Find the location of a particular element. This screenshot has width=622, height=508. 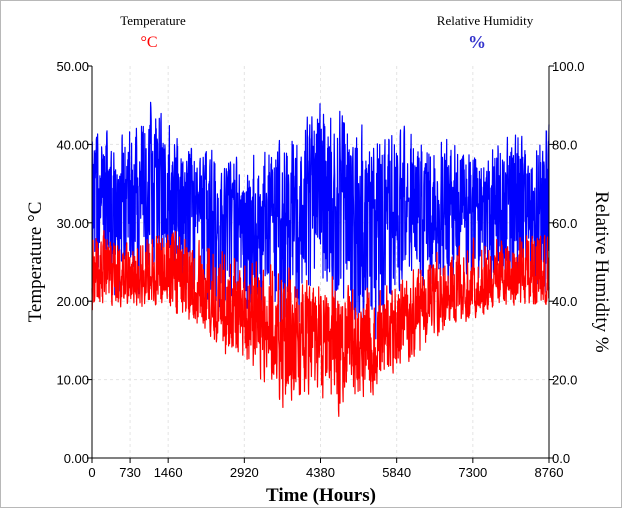

legend-humidity-name: Relative Humidity is located at coordinates (485, 20).